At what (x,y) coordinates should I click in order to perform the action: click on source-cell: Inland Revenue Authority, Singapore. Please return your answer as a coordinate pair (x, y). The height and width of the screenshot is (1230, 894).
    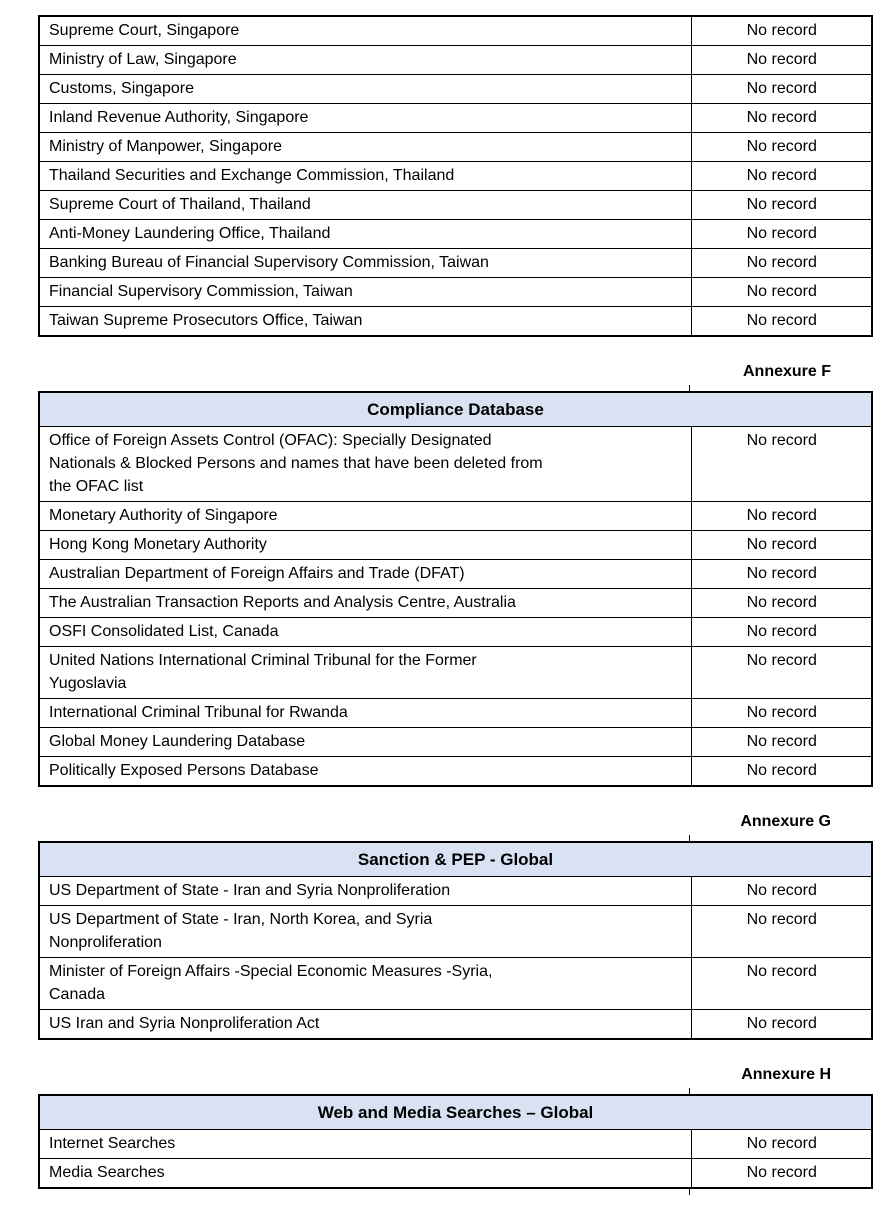
    Looking at the image, I should click on (365, 118).